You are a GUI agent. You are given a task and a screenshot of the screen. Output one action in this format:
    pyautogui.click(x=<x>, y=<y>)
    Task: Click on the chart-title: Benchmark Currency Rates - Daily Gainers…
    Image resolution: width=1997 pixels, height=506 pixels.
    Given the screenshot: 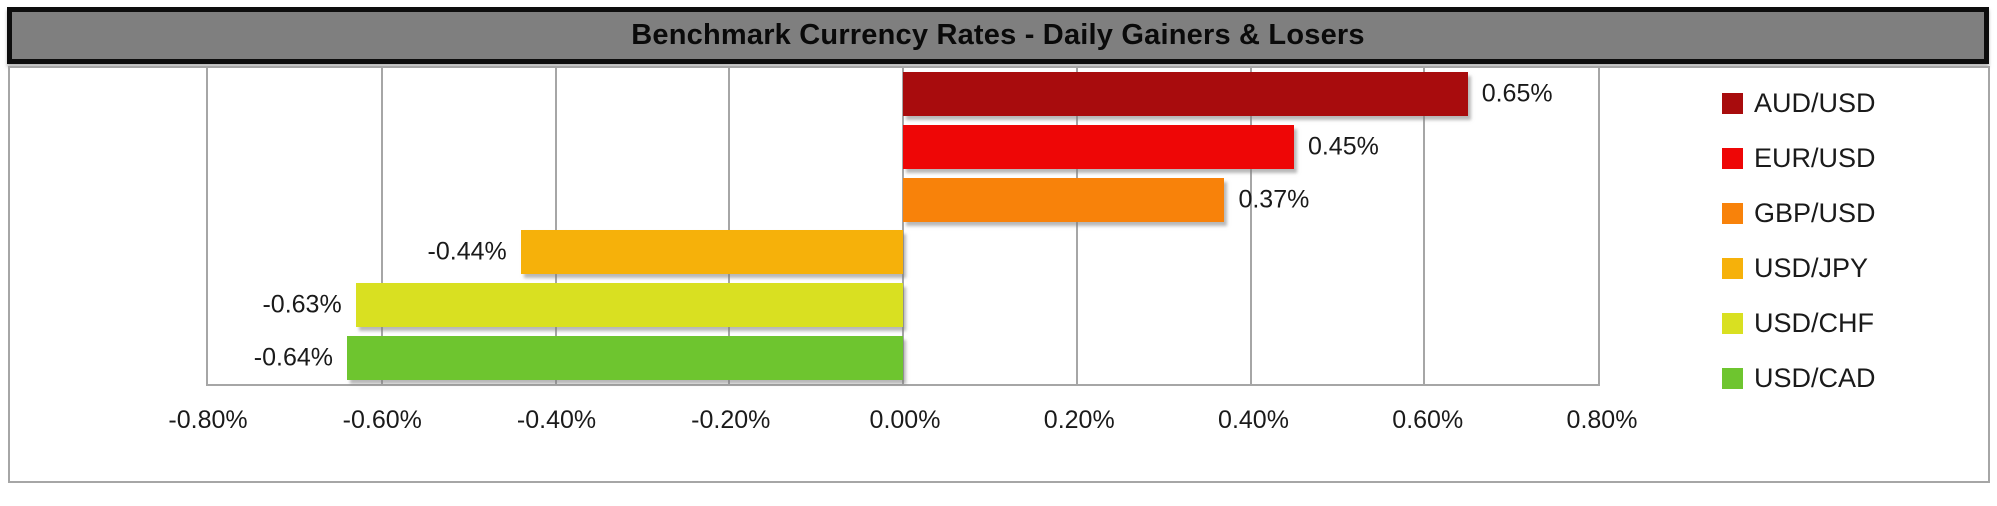 What is the action you would take?
    pyautogui.click(x=998, y=35)
    